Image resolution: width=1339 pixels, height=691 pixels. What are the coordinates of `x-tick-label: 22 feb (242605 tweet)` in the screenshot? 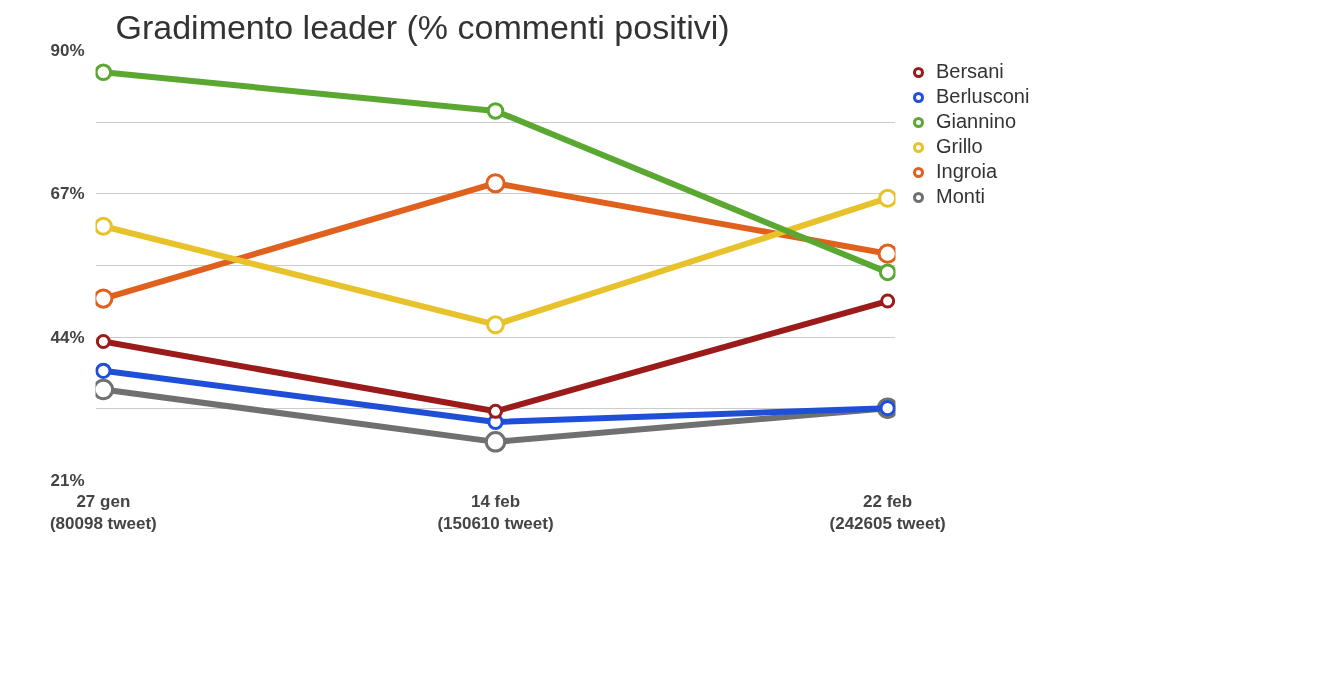 It's located at (887, 512).